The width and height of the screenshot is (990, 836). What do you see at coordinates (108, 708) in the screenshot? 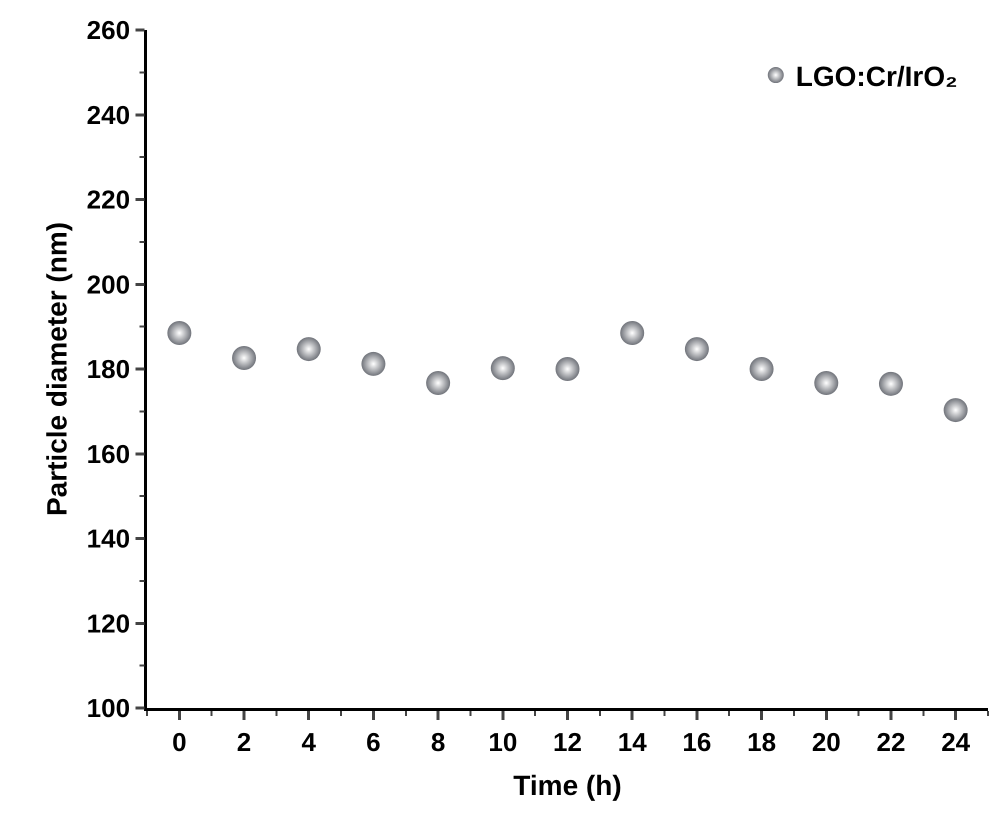
I see `y-tick-label: 100` at bounding box center [108, 708].